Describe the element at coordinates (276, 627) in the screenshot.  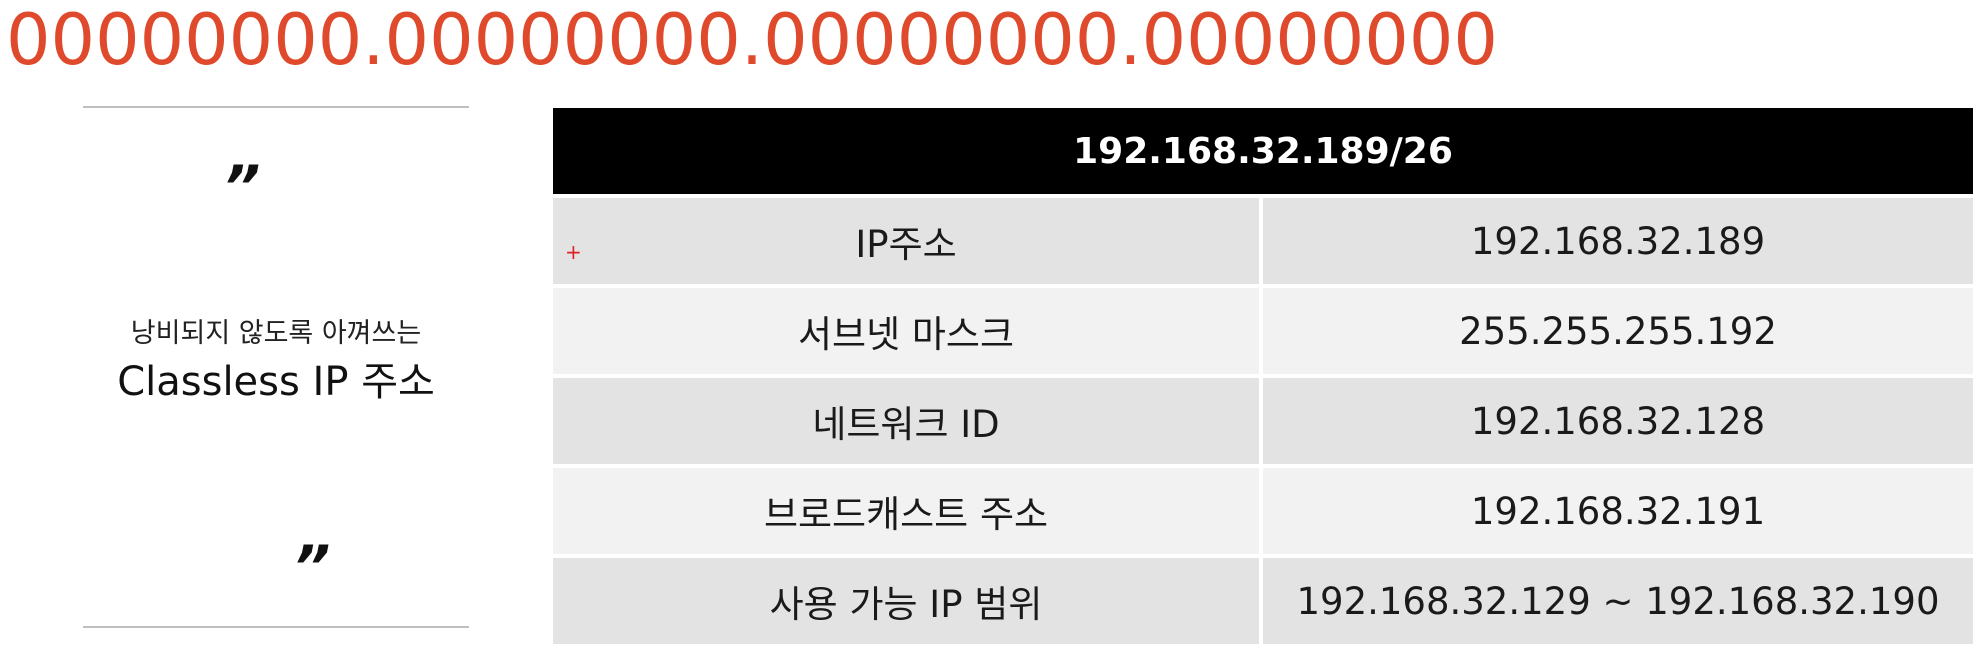
I see `quote-bottom-divider` at that location.